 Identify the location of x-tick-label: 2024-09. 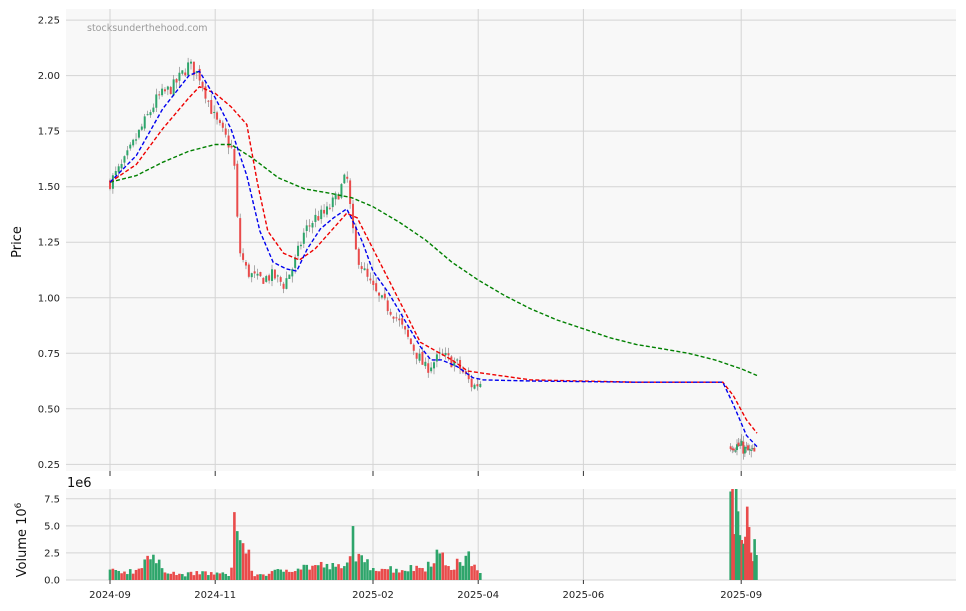
(110, 595).